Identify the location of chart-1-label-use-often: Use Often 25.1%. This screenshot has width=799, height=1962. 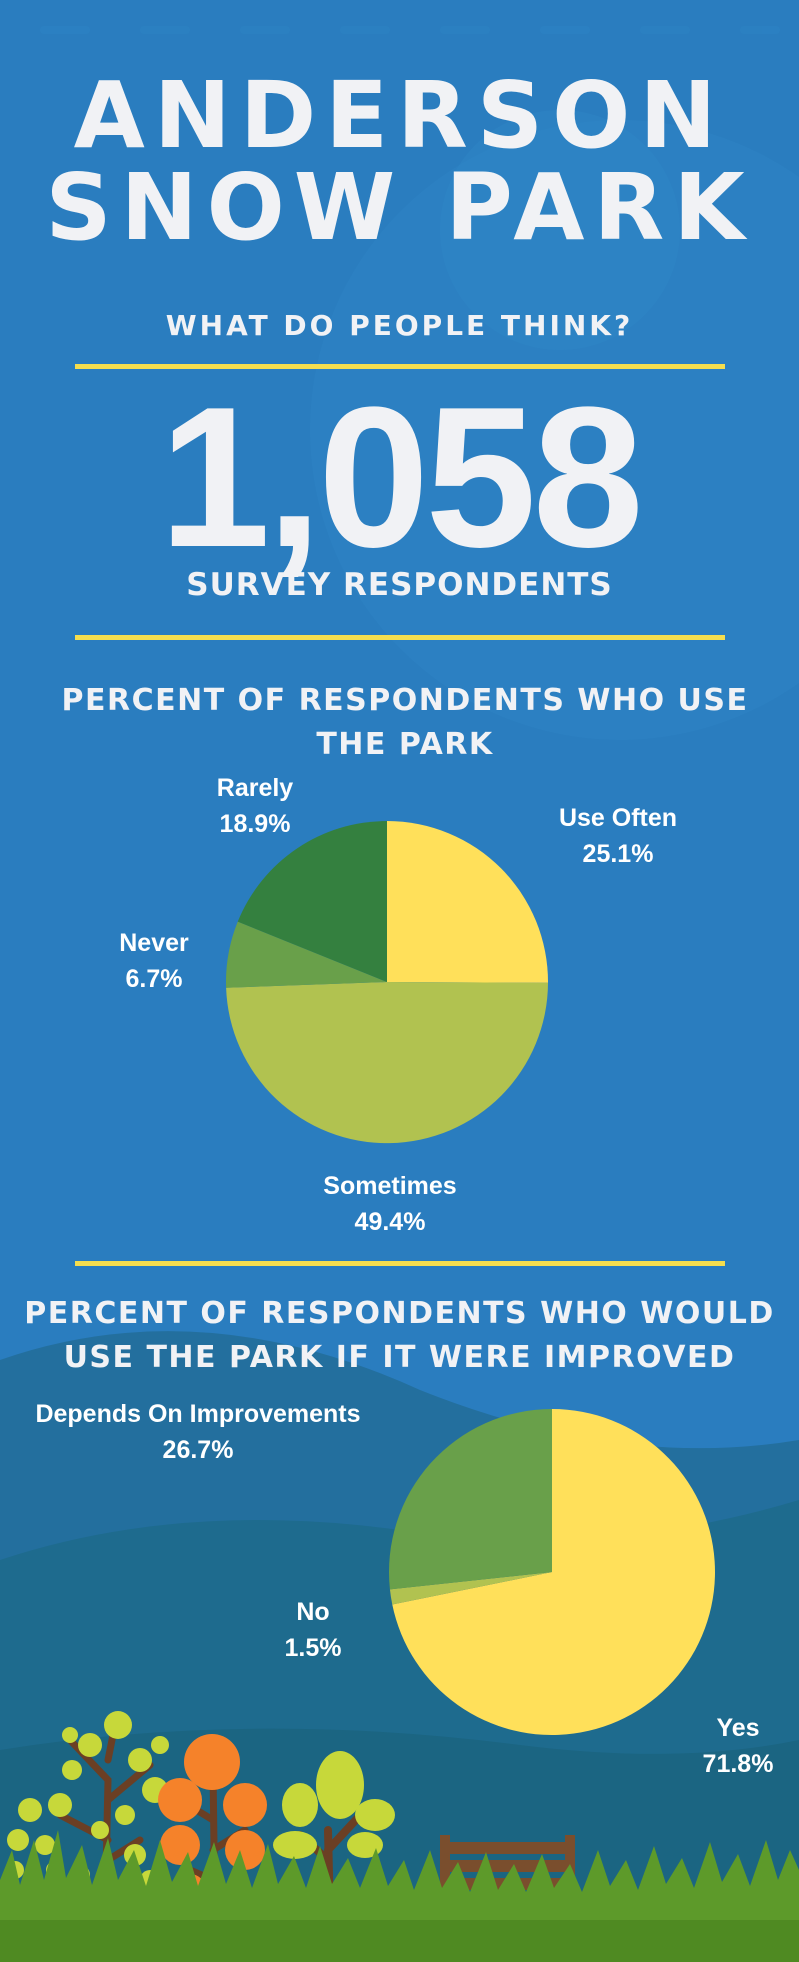
(618, 836).